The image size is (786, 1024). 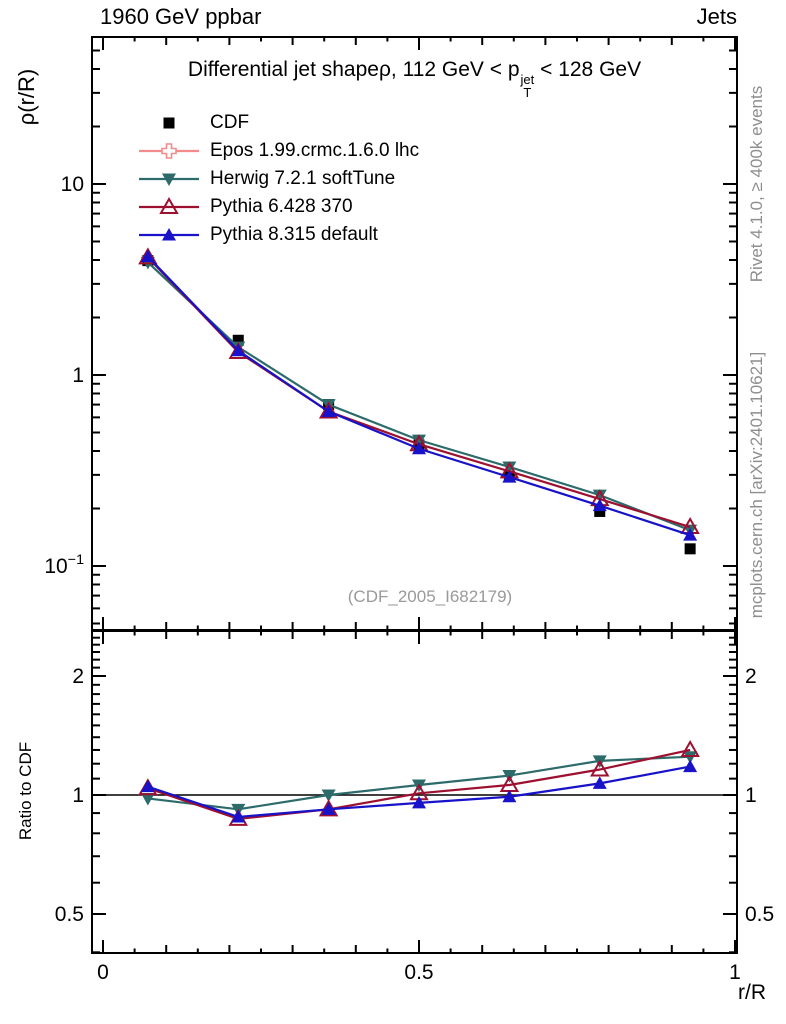 I want to click on pythia8-marker-icon, so click(x=169, y=234).